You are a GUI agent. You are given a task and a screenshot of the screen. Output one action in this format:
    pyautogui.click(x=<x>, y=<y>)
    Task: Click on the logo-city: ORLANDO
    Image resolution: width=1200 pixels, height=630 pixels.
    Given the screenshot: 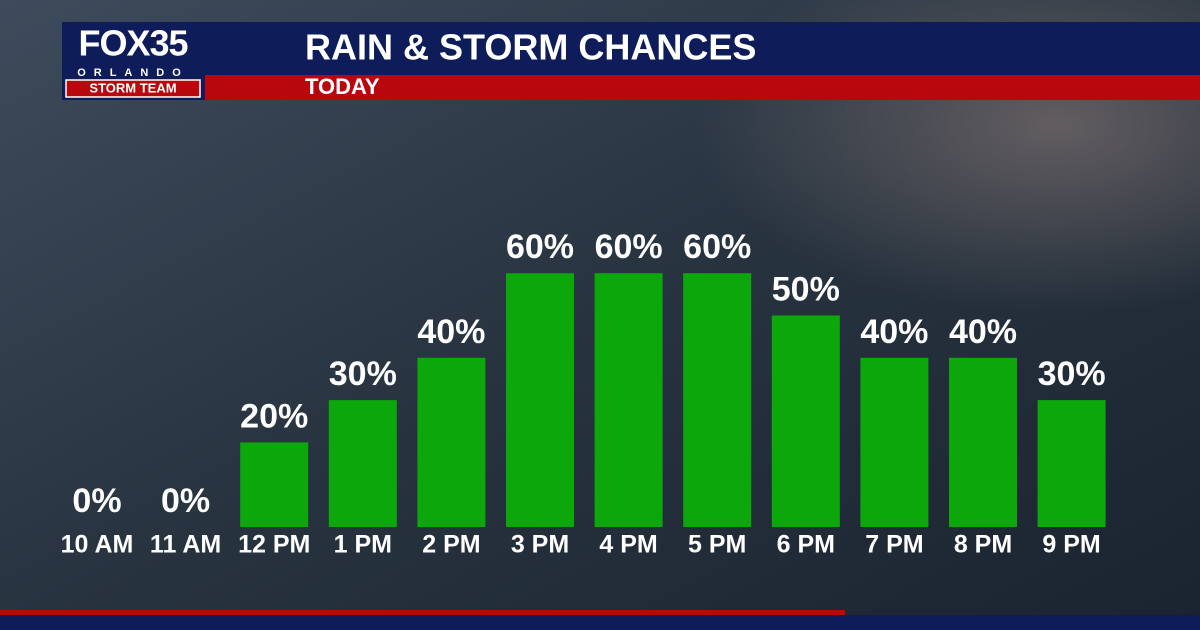 What is the action you would take?
    pyautogui.click(x=133, y=73)
    